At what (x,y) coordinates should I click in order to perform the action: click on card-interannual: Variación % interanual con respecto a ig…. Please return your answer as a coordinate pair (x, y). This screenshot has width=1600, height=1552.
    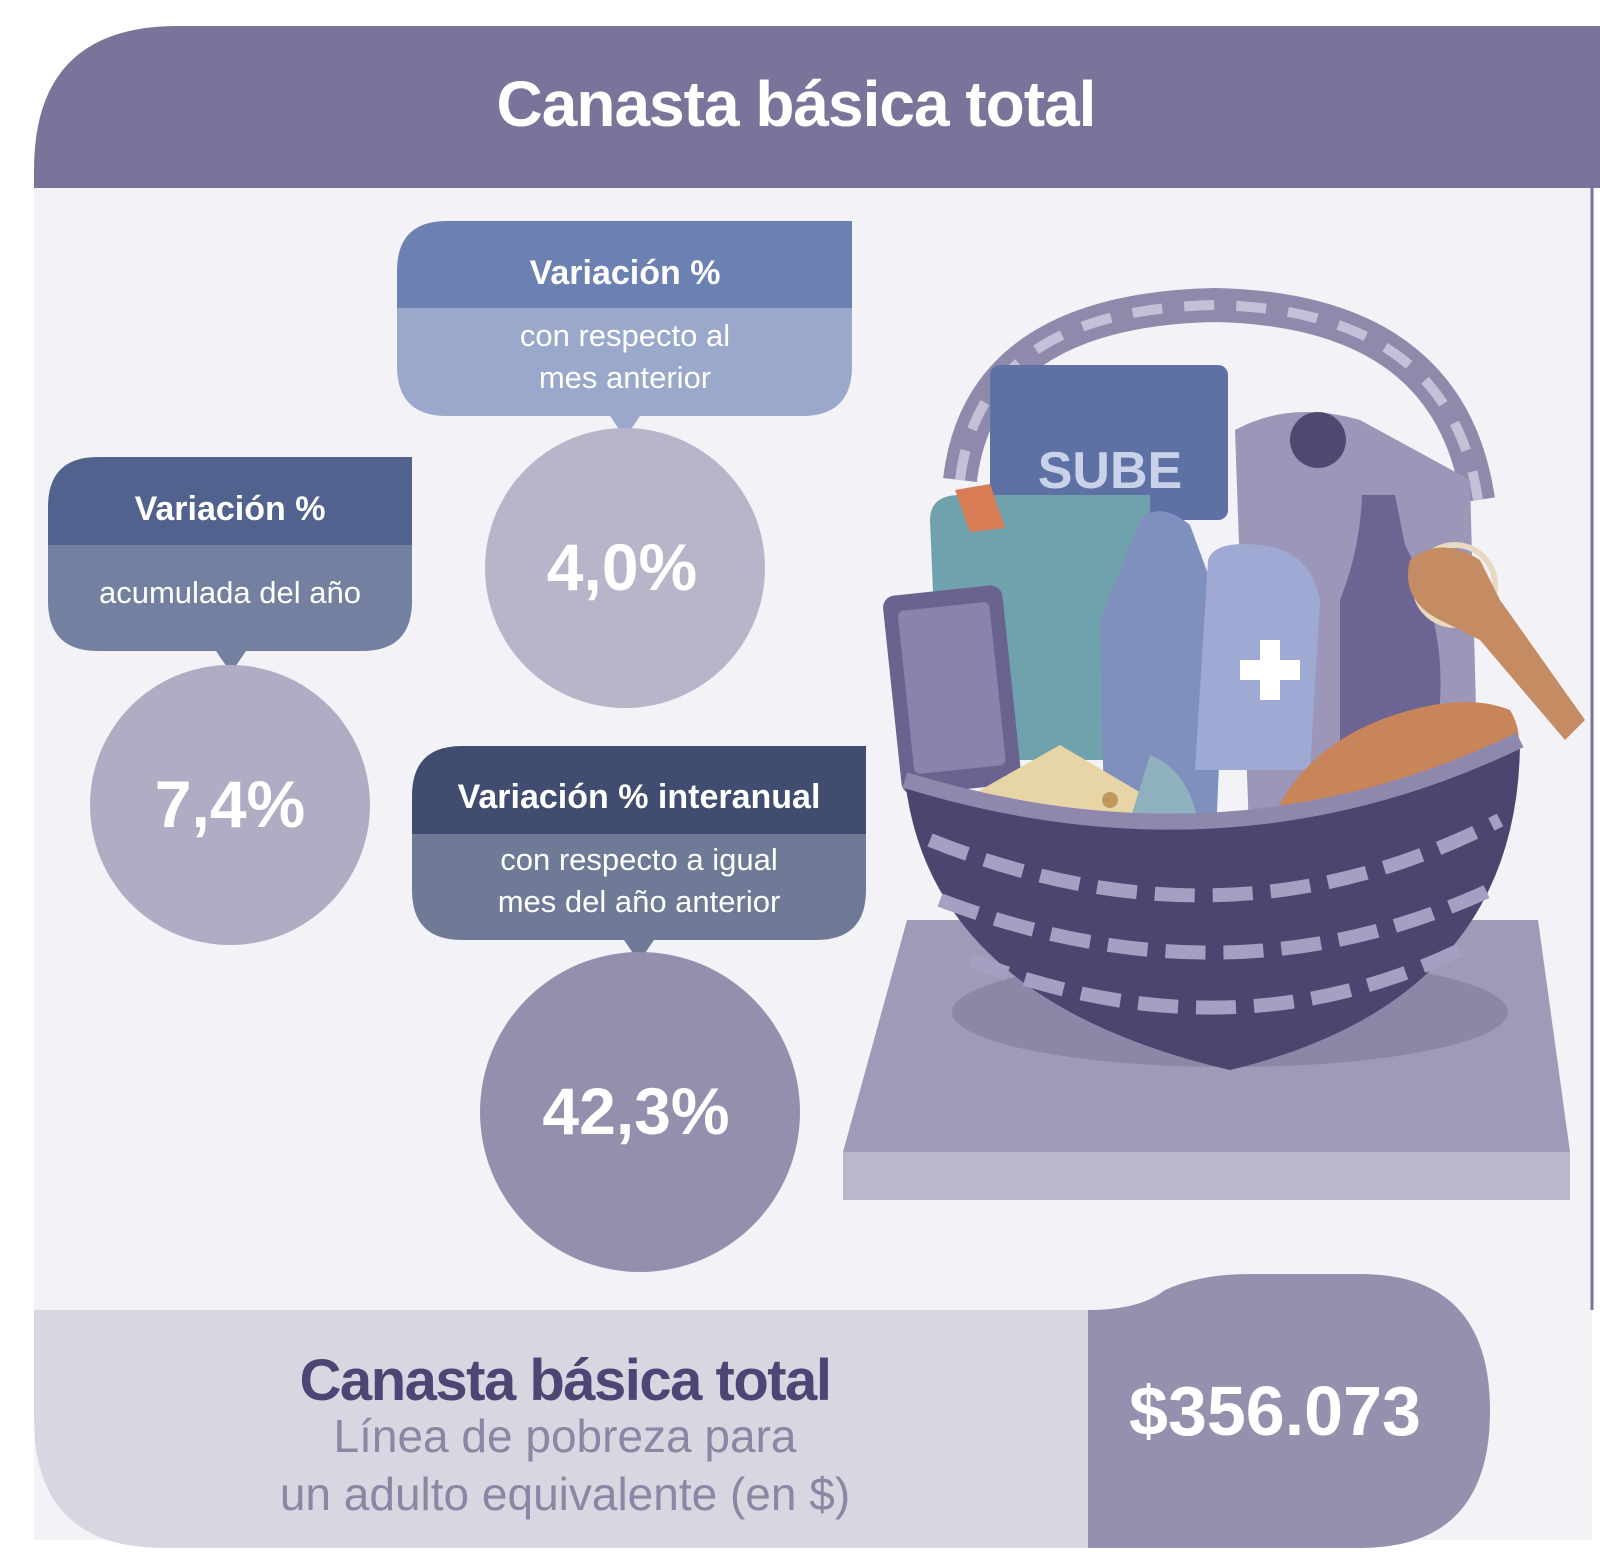
    Looking at the image, I should click on (639, 1009).